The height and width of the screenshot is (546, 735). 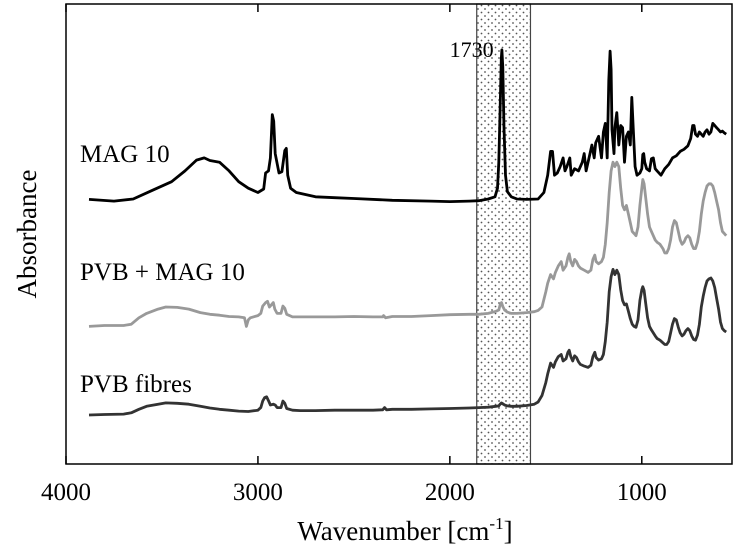 I want to click on x-tick-label-4000: 4000, so click(x=66, y=492).